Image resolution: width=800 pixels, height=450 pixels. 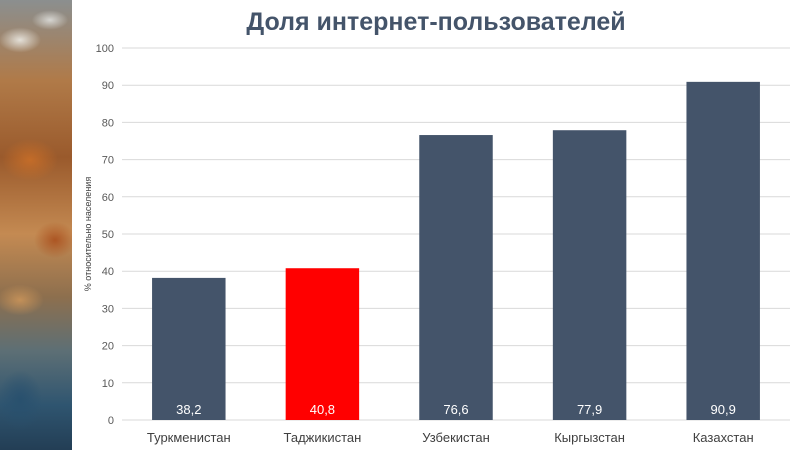 I want to click on x-category-label: Кыргызстан, so click(x=589, y=437).